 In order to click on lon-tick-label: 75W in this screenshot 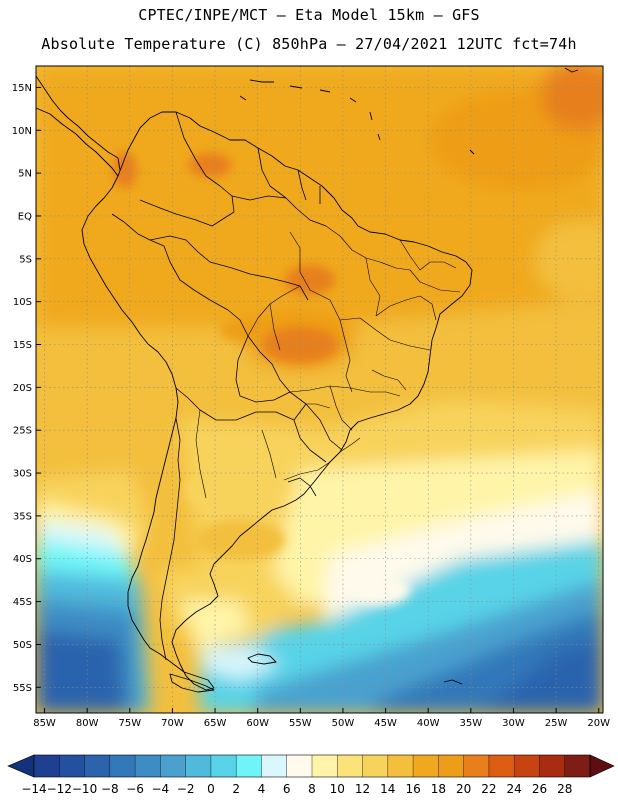, I will do `click(129, 723)`.